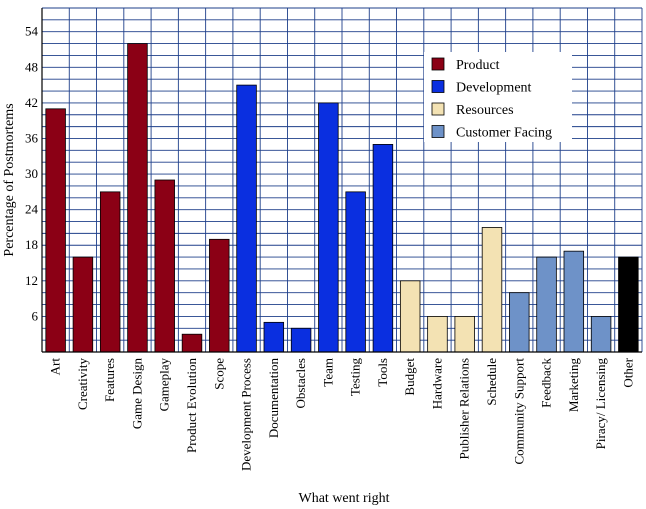 Image resolution: width=646 pixels, height=509 pixels. I want to click on legend-swatch-product, so click(438, 64).